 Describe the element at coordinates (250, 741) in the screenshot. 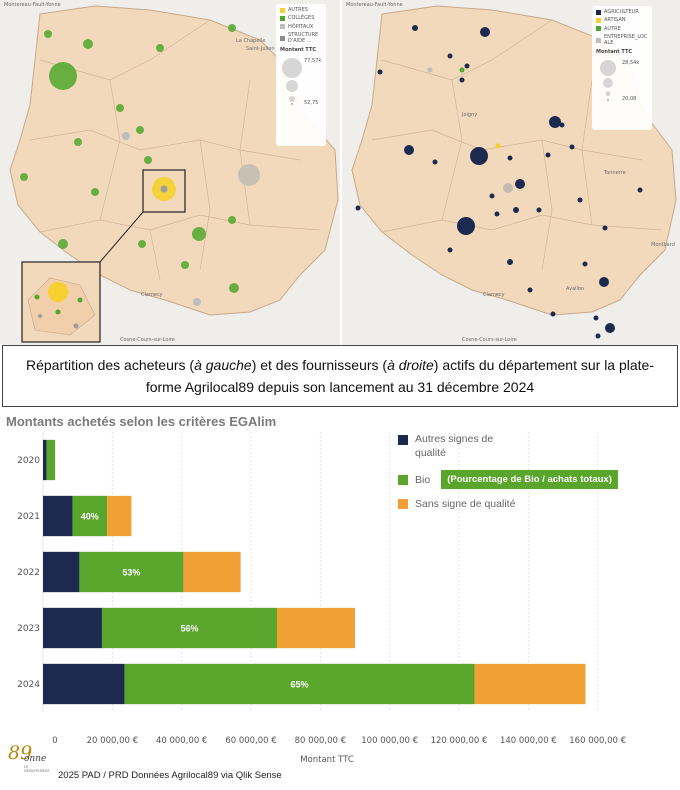

I see `x-tick-label: 60 000,00 €` at that location.